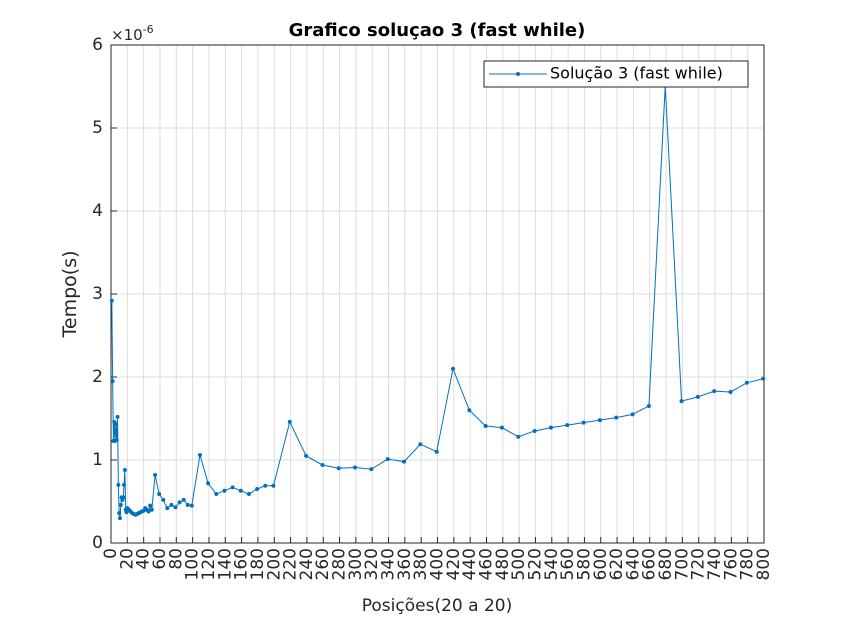 This screenshot has width=844, height=618. What do you see at coordinates (552, 564) in the screenshot?
I see `x-tick-label: 540` at bounding box center [552, 564].